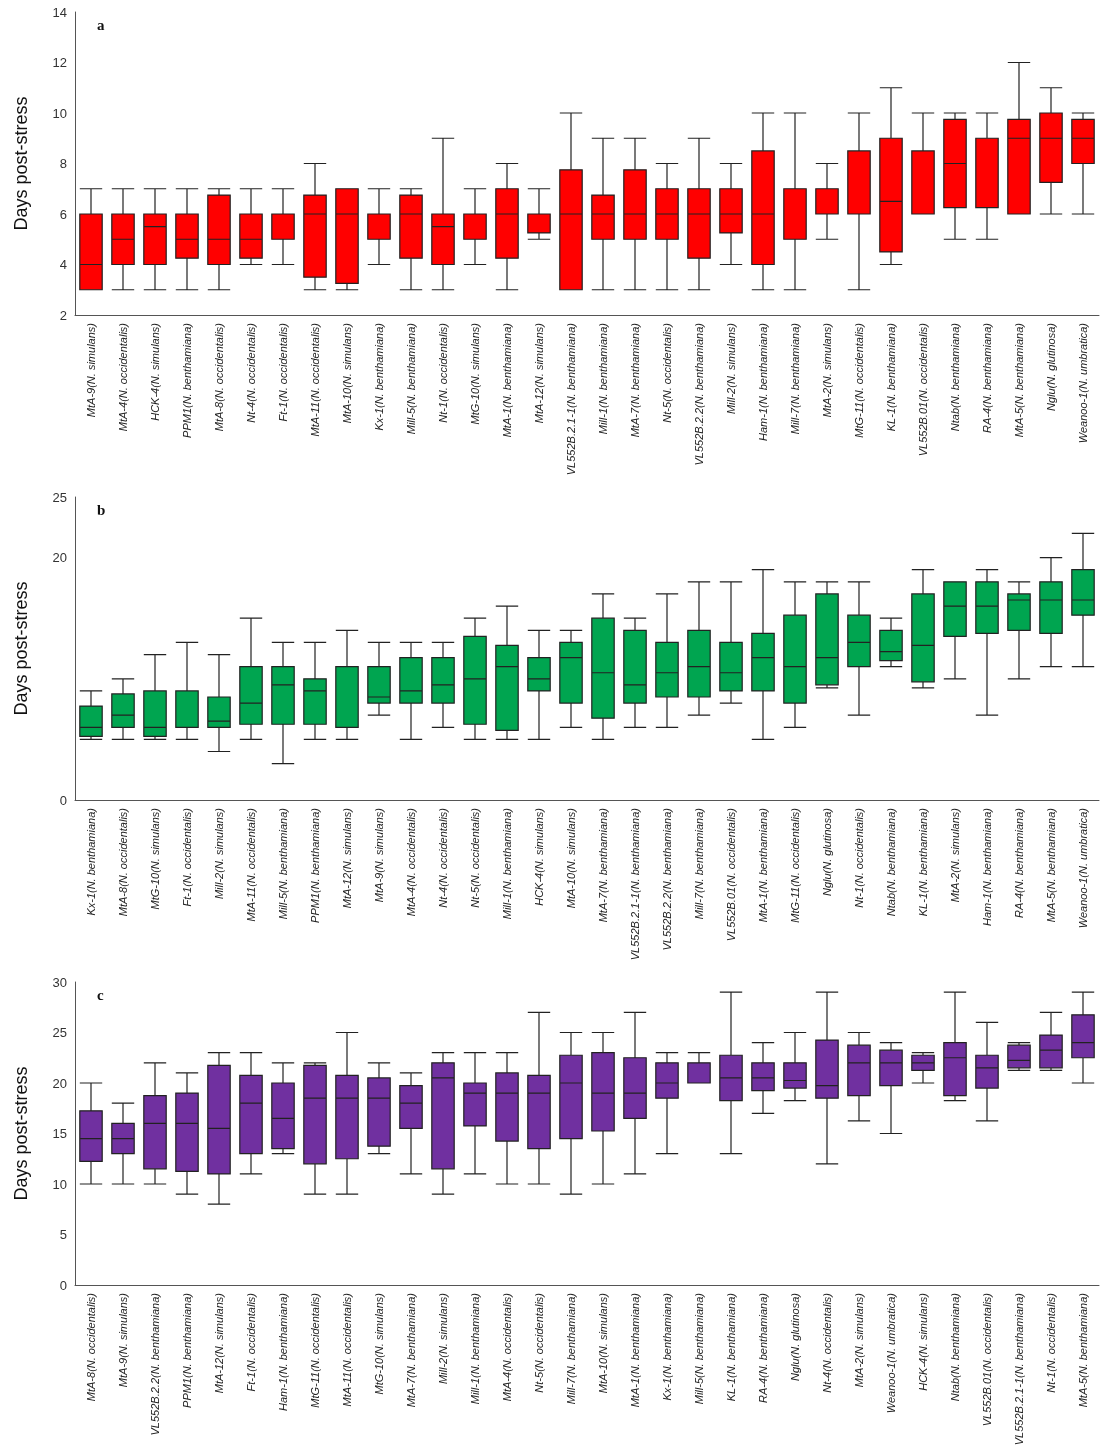 The height and width of the screenshot is (1456, 1107). I want to click on y-tick-label: 15, so click(59, 1133).